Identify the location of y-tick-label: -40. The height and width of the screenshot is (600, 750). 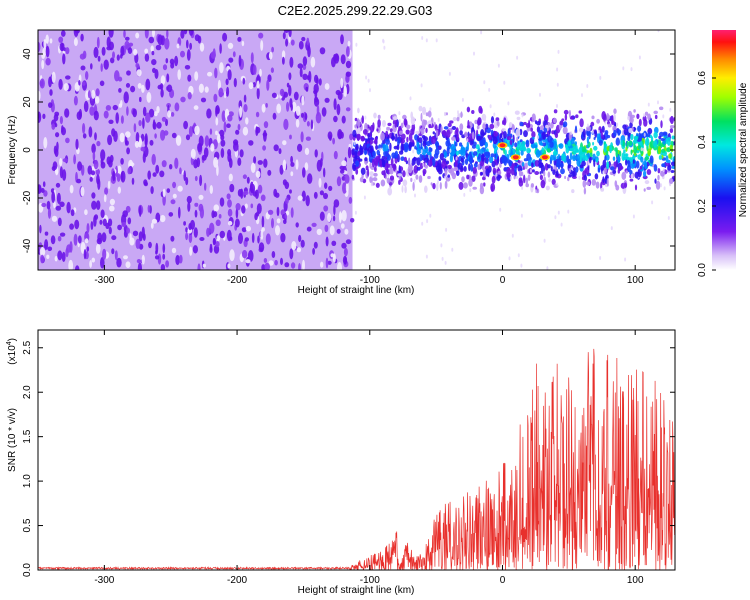
(27, 245).